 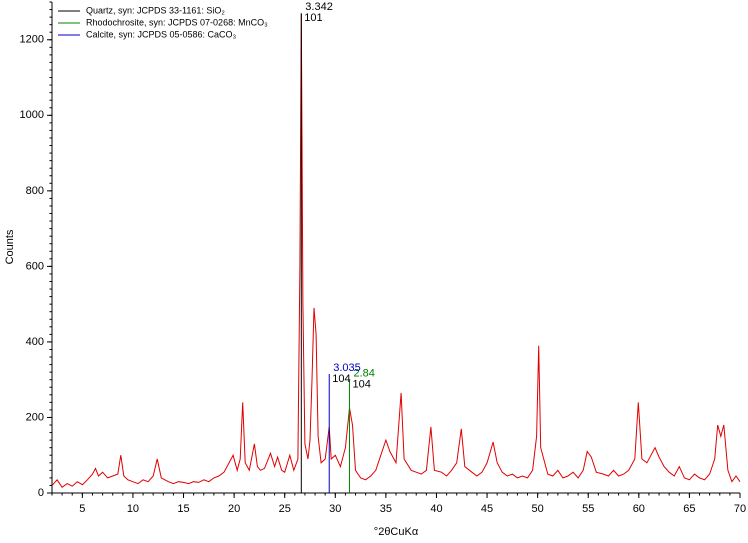 I want to click on x-tick-label: 35, so click(x=386, y=509).